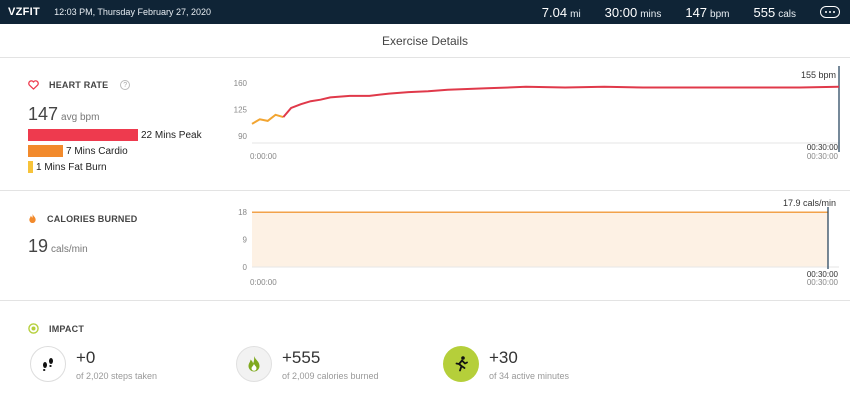 This screenshot has height=401, width=850. I want to click on footsteps-icon, so click(48, 364).